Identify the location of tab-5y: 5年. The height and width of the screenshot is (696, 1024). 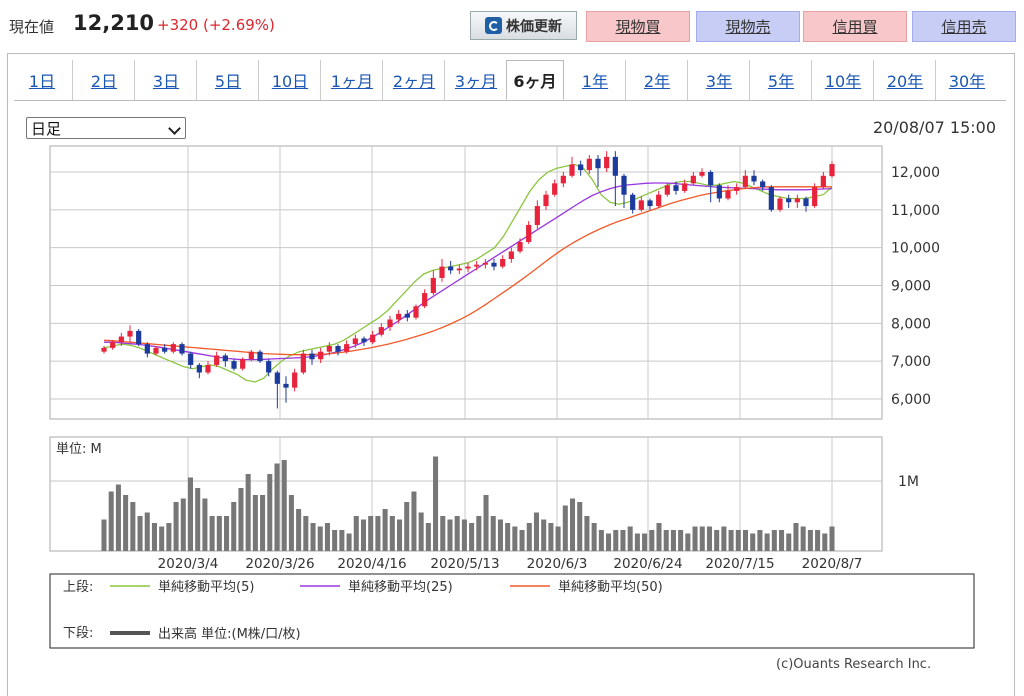
(780, 80).